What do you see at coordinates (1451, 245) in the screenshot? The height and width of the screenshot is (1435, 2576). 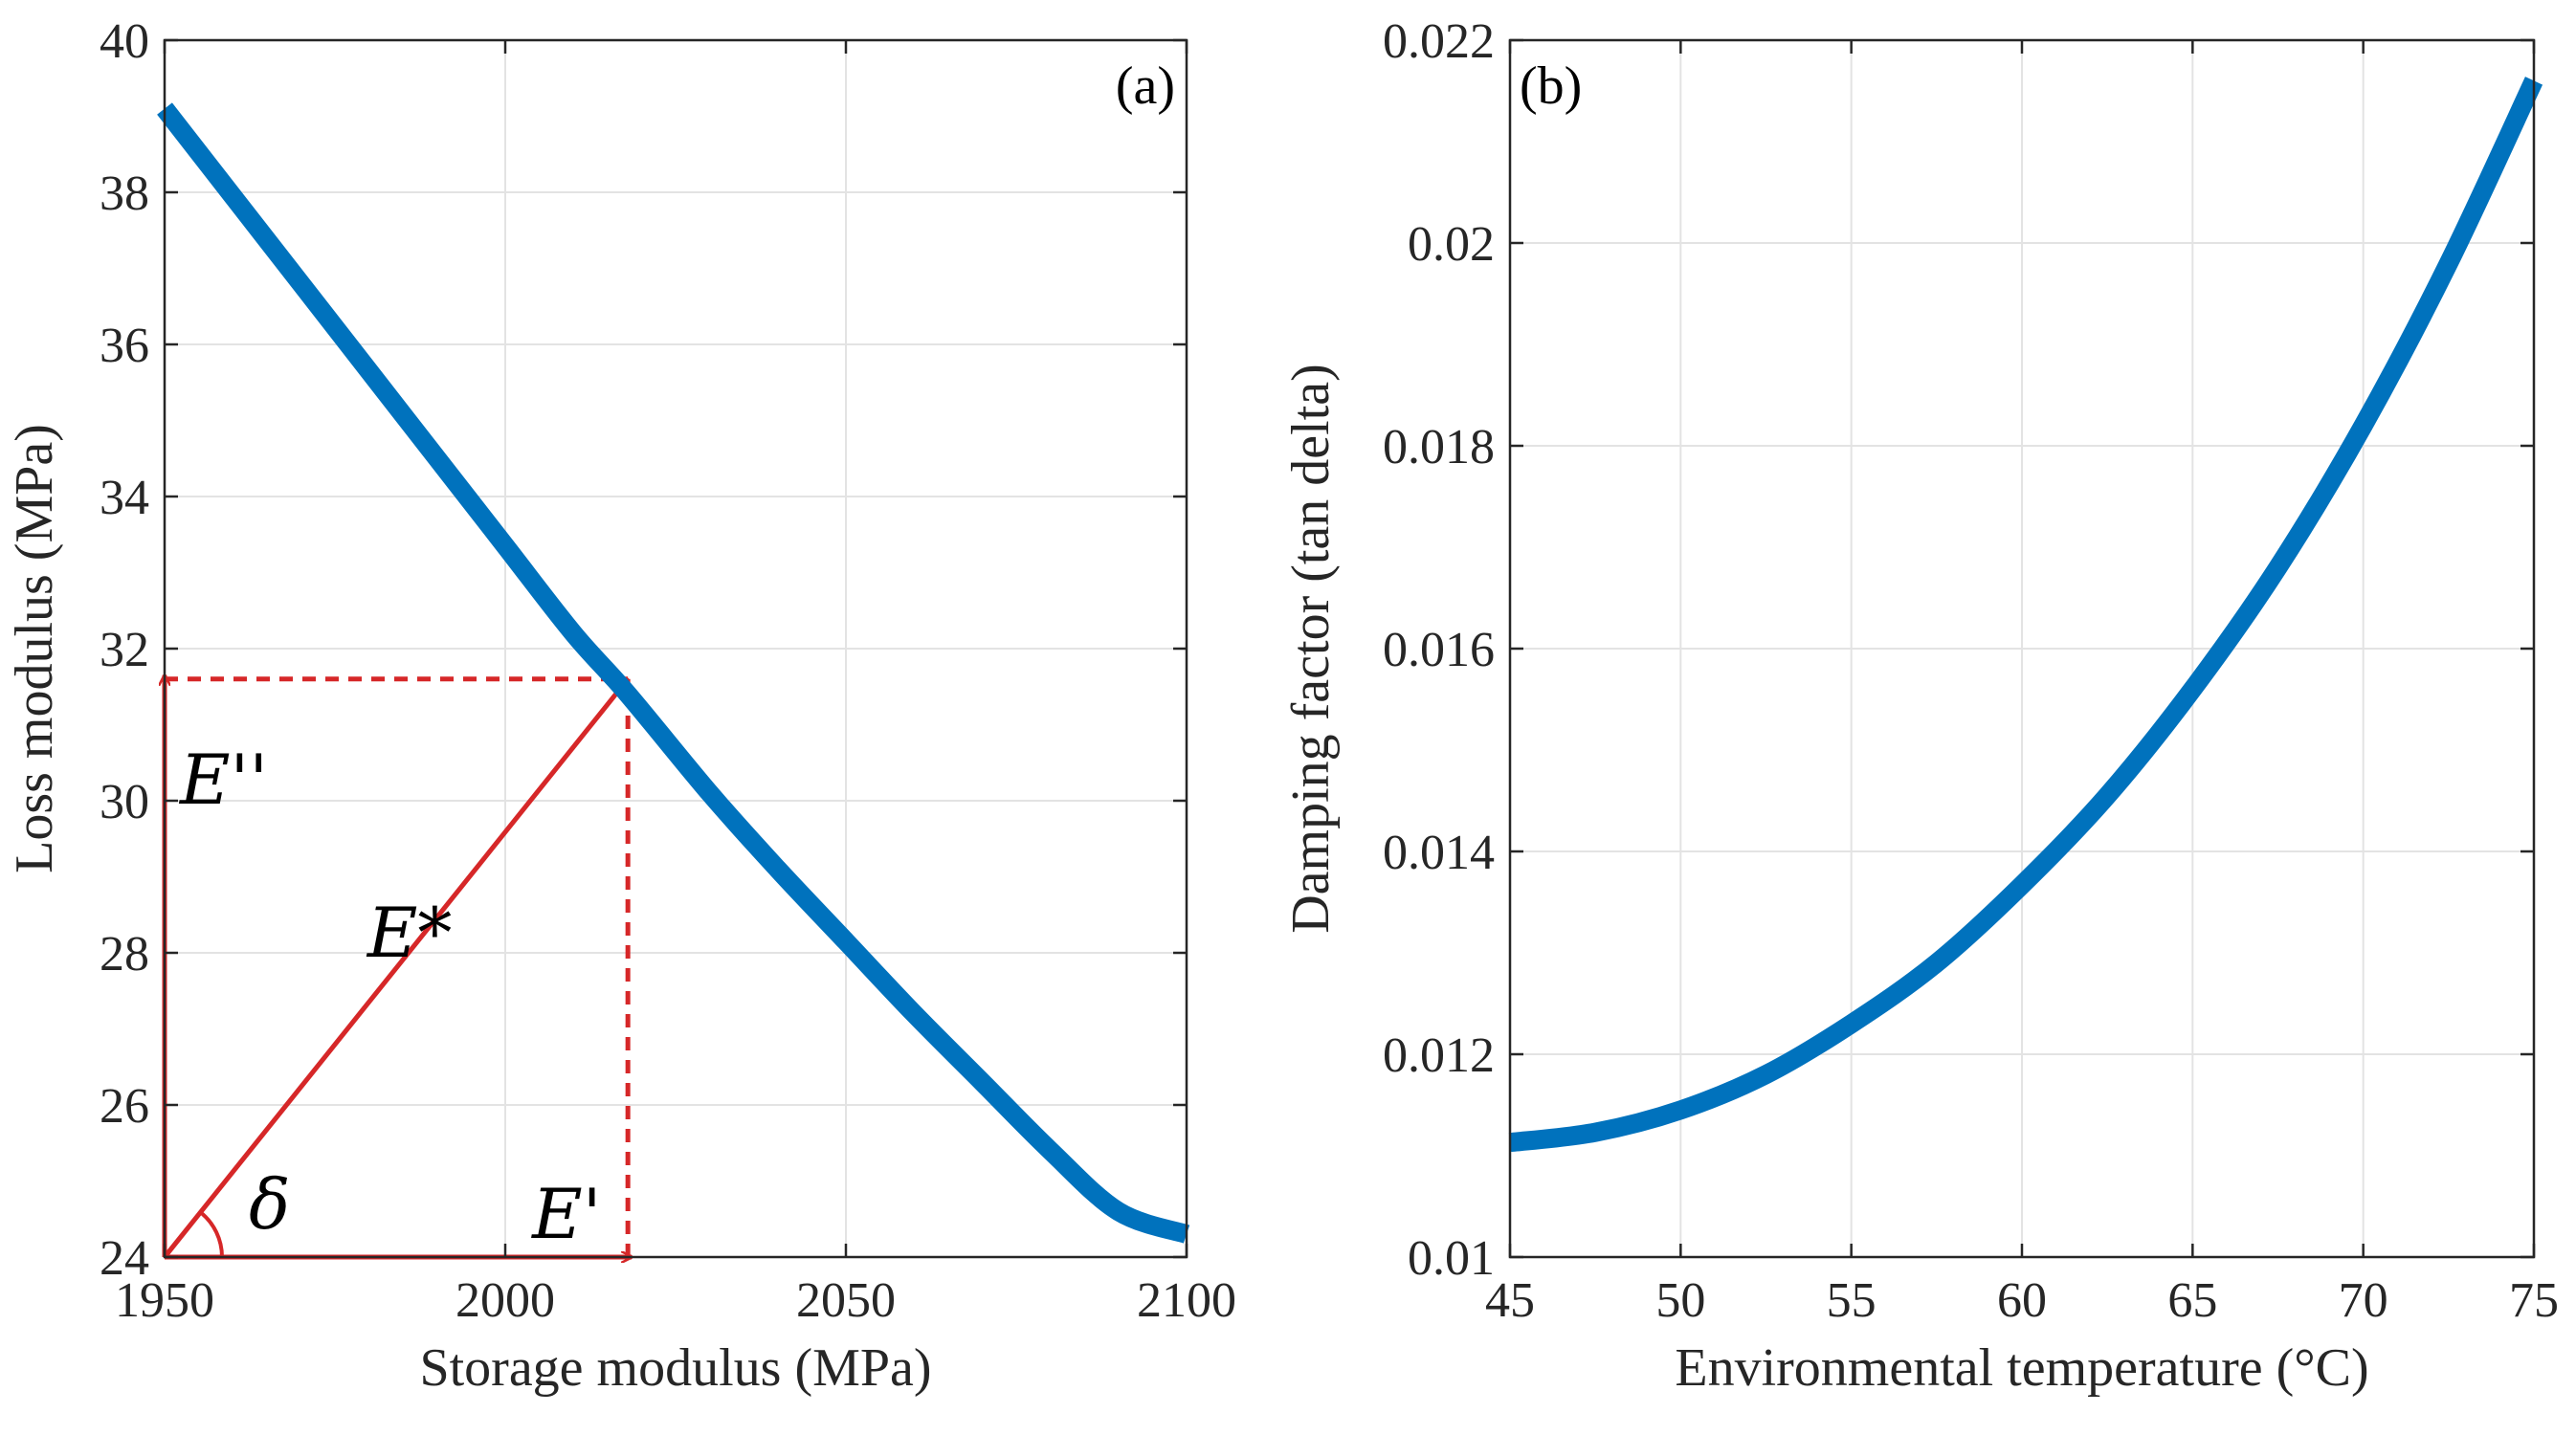 I see `y-tick-label: 0.02` at bounding box center [1451, 245].